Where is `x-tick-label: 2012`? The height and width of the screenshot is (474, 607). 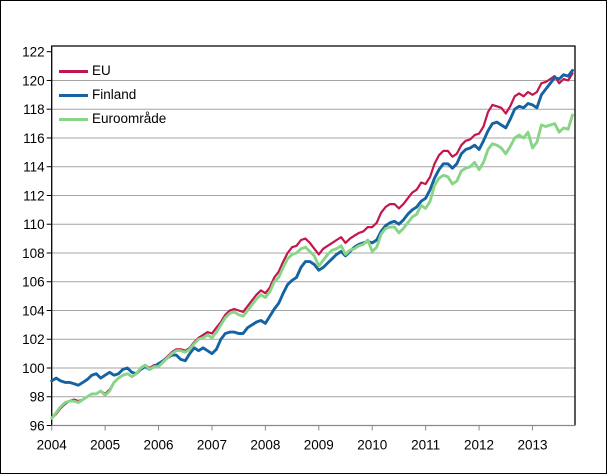 x-tick-label: 2012 is located at coordinates (479, 445).